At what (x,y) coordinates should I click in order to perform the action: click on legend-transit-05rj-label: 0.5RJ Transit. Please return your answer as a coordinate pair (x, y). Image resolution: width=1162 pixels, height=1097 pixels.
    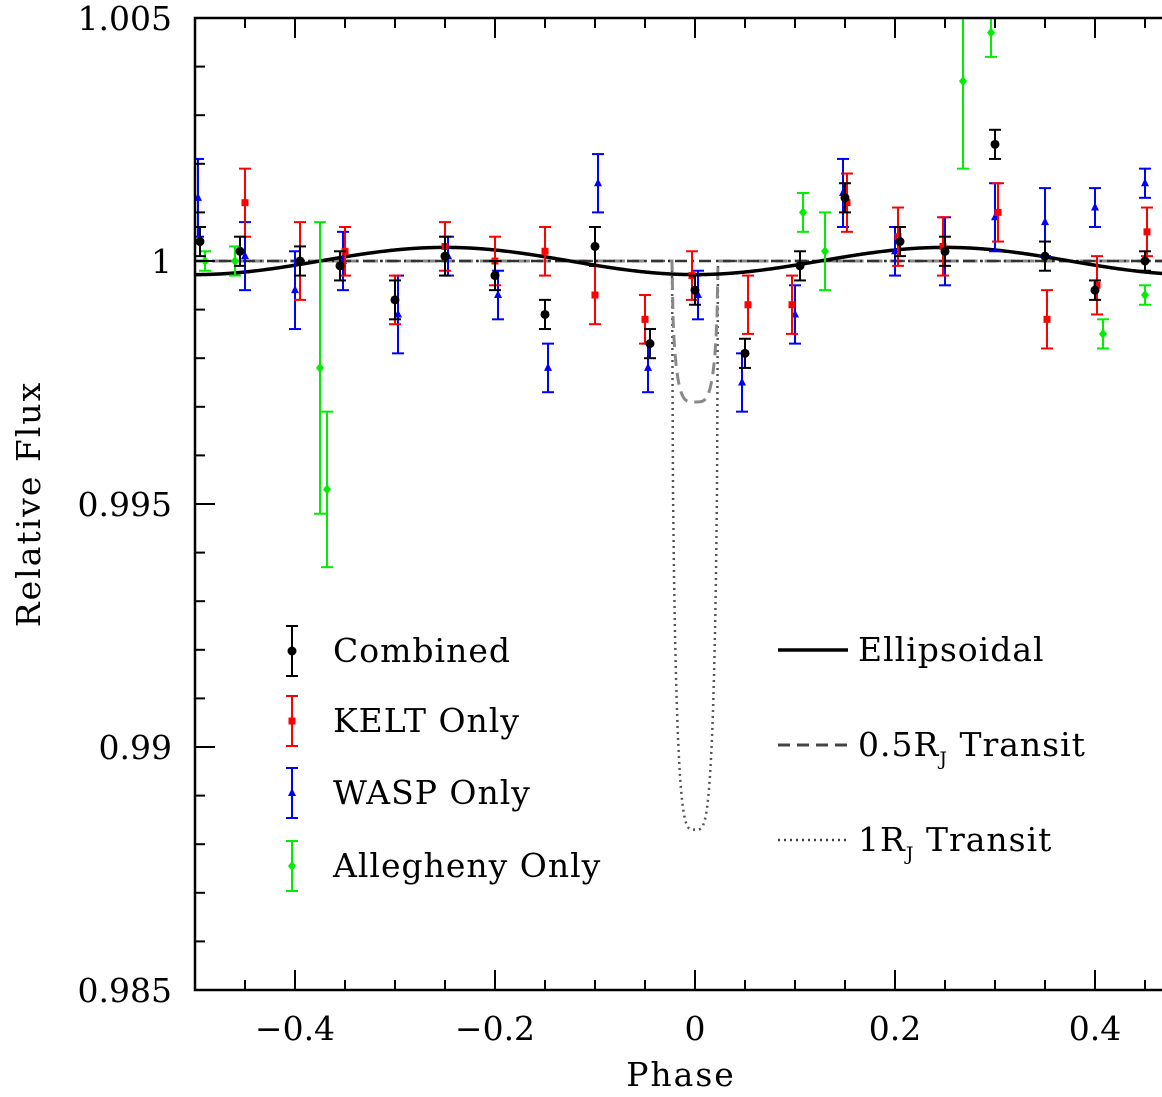
    Looking at the image, I should click on (972, 747).